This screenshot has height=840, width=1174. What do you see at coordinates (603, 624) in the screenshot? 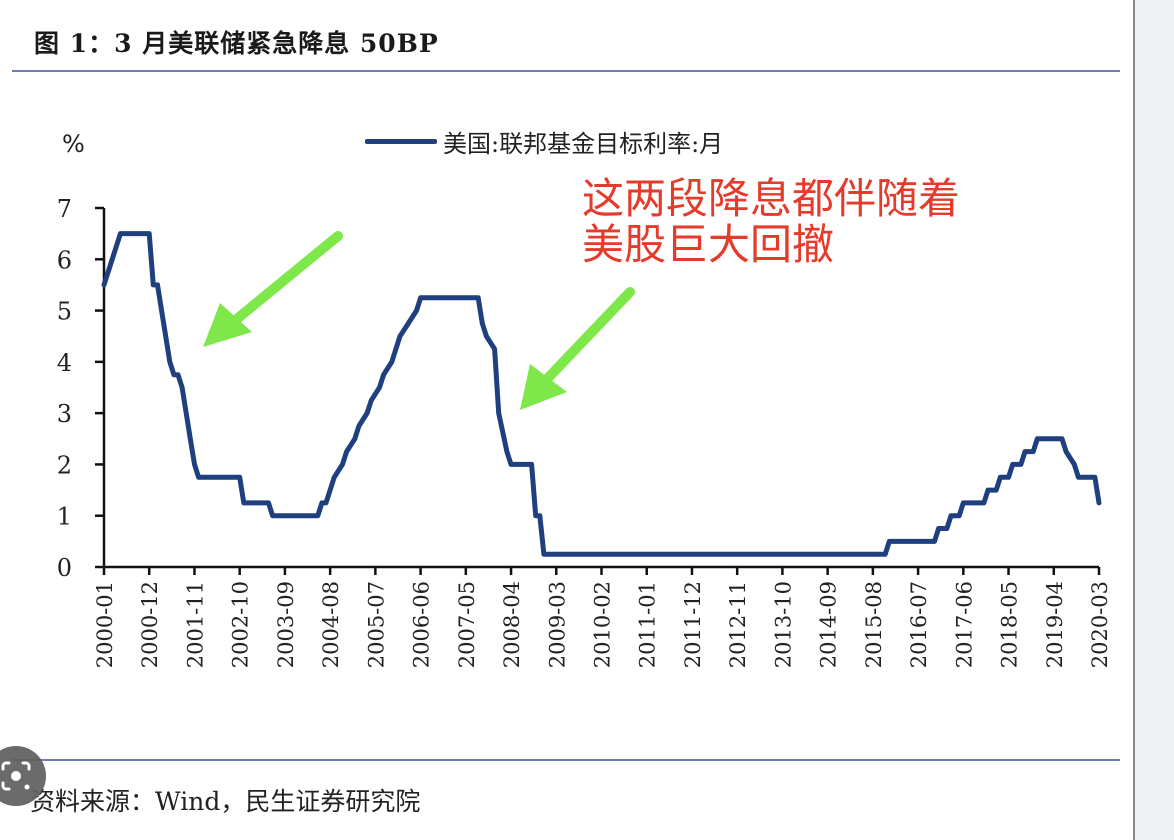
I see `x-tick-label: 2010-02` at bounding box center [603, 624].